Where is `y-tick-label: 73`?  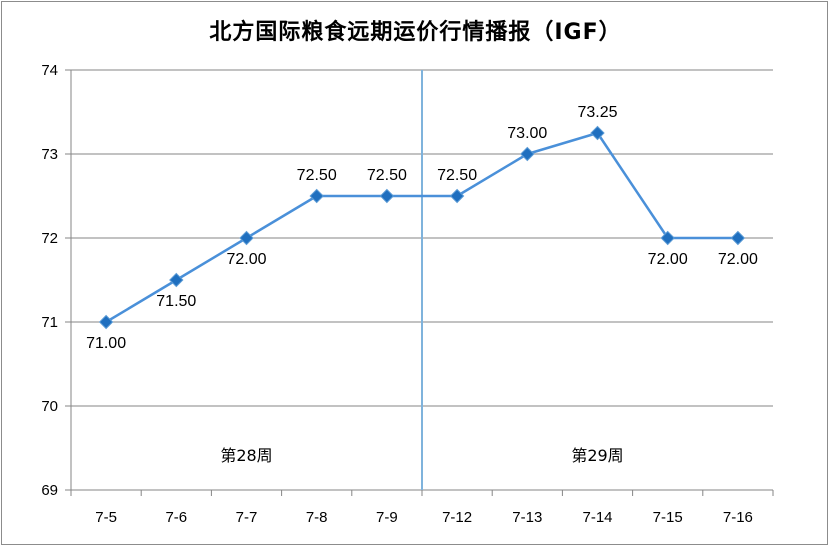
y-tick-label: 73 is located at coordinates (49, 154).